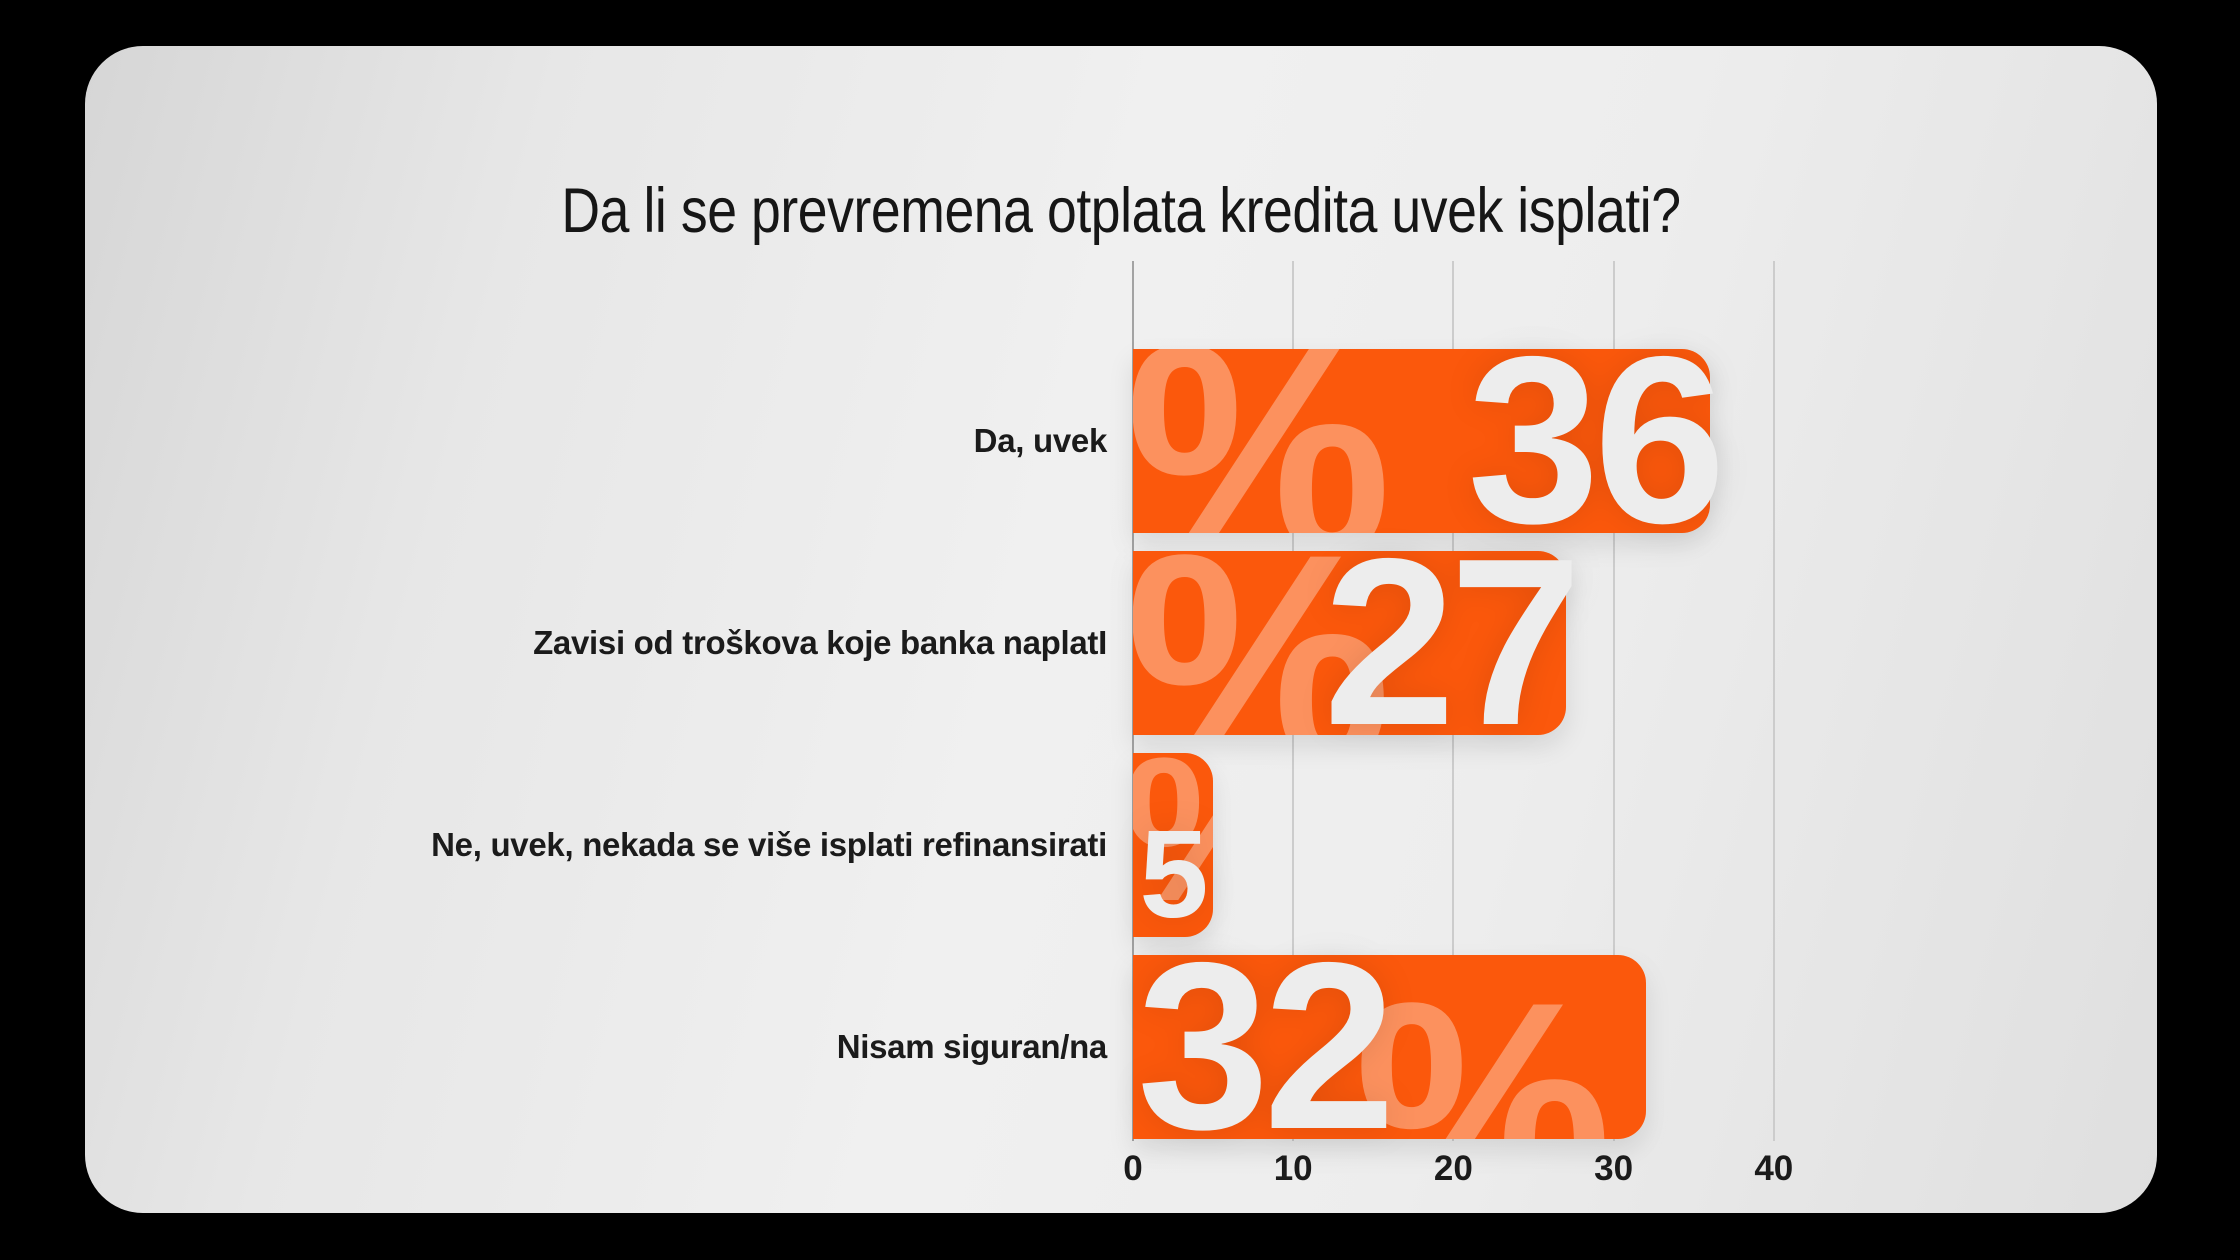 Image resolution: width=2240 pixels, height=1260 pixels. I want to click on category-label-da-uvek: Da, uvek, so click(1040, 440).